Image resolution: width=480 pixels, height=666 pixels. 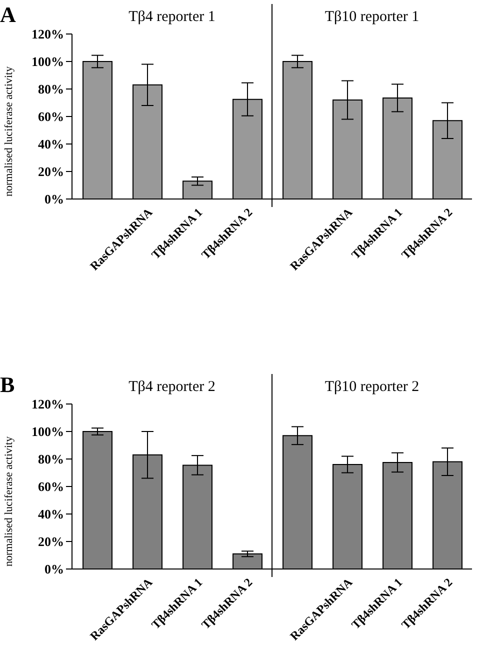 What do you see at coordinates (172, 387) in the screenshot?
I see `text: Tβ4 reporter 2` at bounding box center [172, 387].